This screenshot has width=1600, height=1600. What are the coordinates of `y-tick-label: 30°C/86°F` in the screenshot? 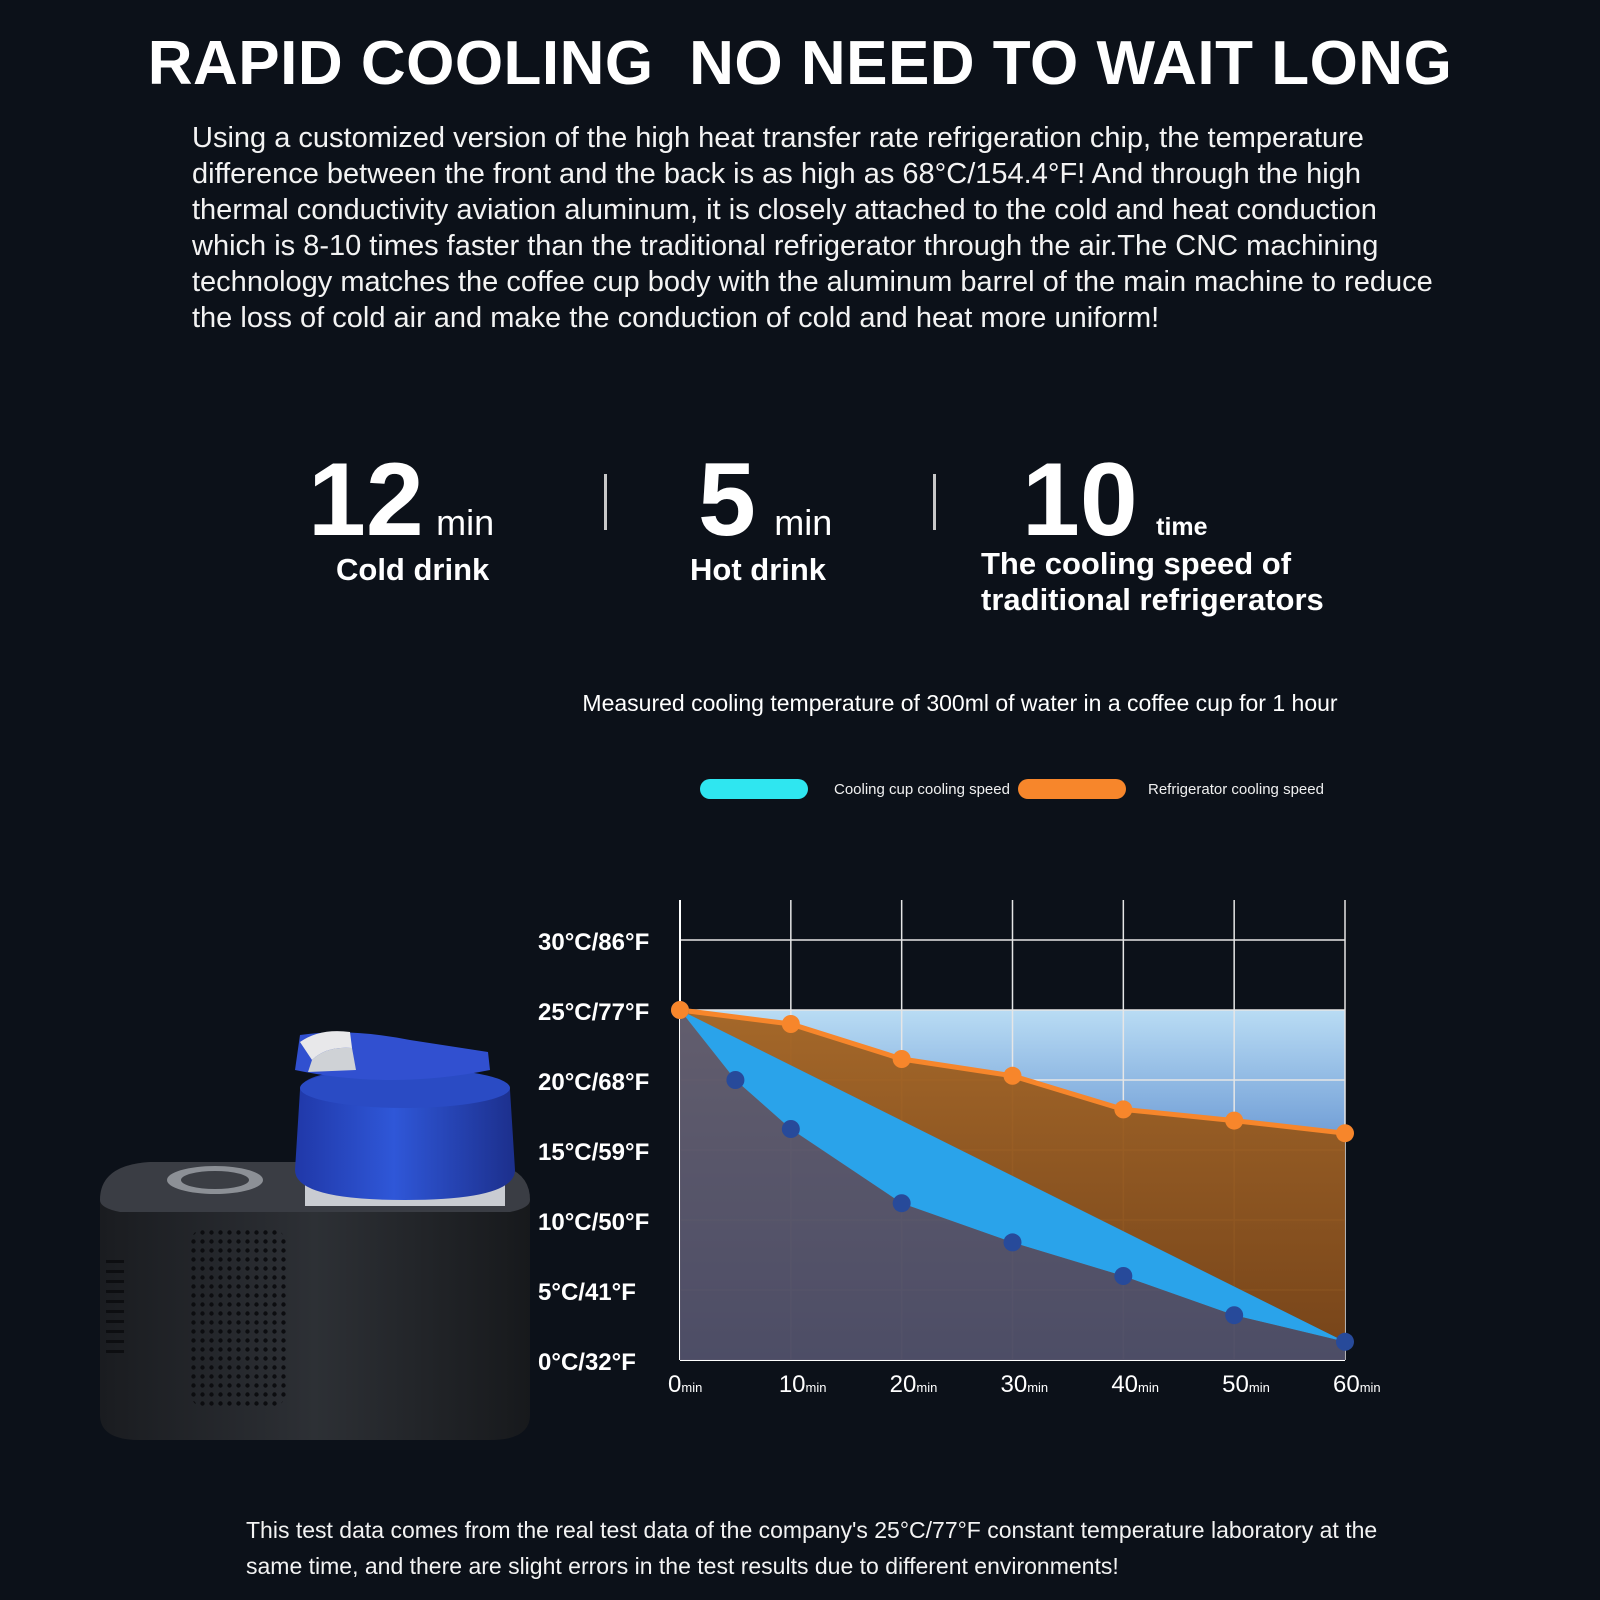 It's located at (593, 942).